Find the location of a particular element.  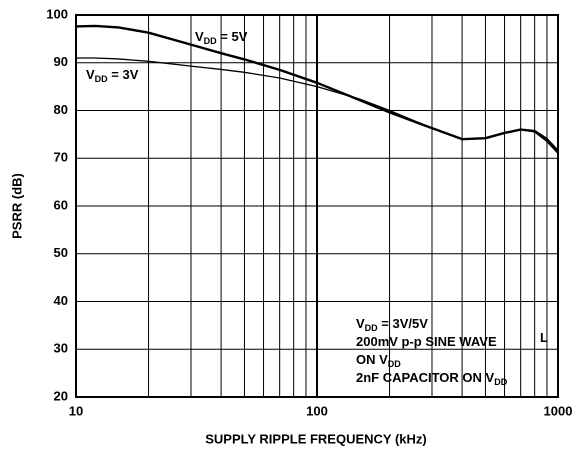

x-tick-label: 1000 is located at coordinates (558, 410).